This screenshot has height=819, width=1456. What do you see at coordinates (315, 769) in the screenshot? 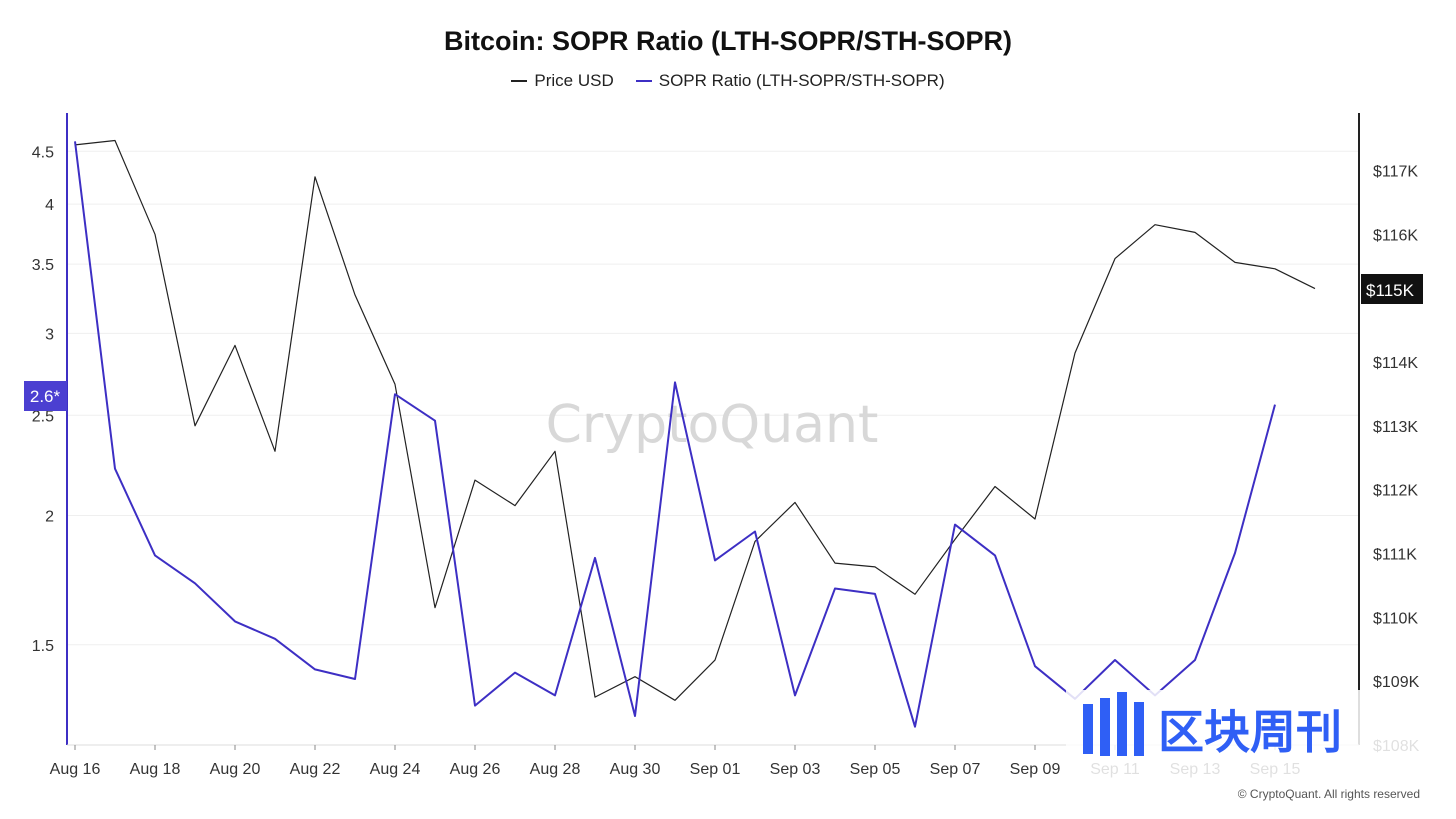
I see `x-tick-label: Aug 22` at bounding box center [315, 769].